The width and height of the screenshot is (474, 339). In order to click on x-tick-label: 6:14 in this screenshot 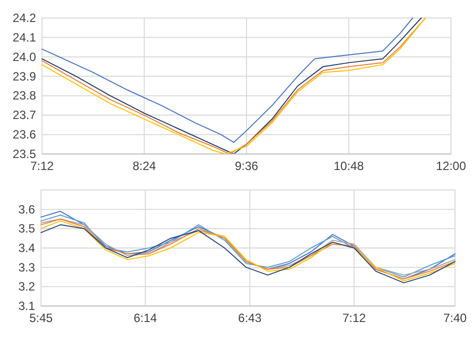, I will do `click(146, 318)`.